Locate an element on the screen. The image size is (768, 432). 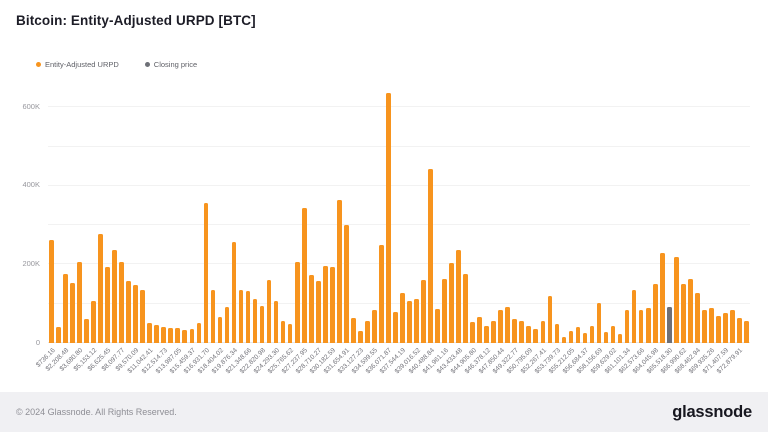
y-axis-label: 400K is located at coordinates (31, 185).